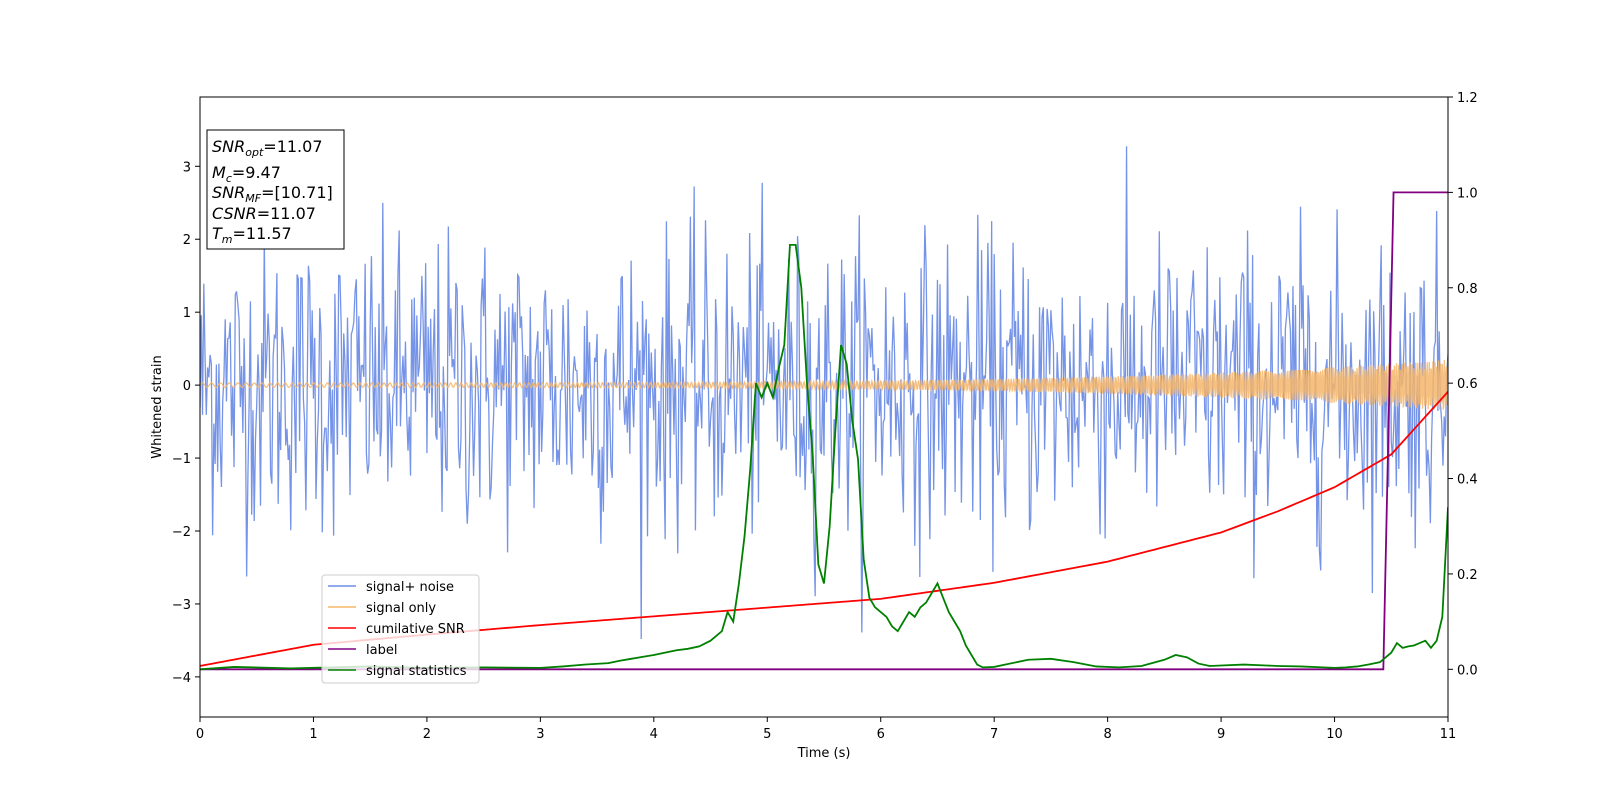  I want to click on y-tick-label-right: 0.4, so click(1467, 480).